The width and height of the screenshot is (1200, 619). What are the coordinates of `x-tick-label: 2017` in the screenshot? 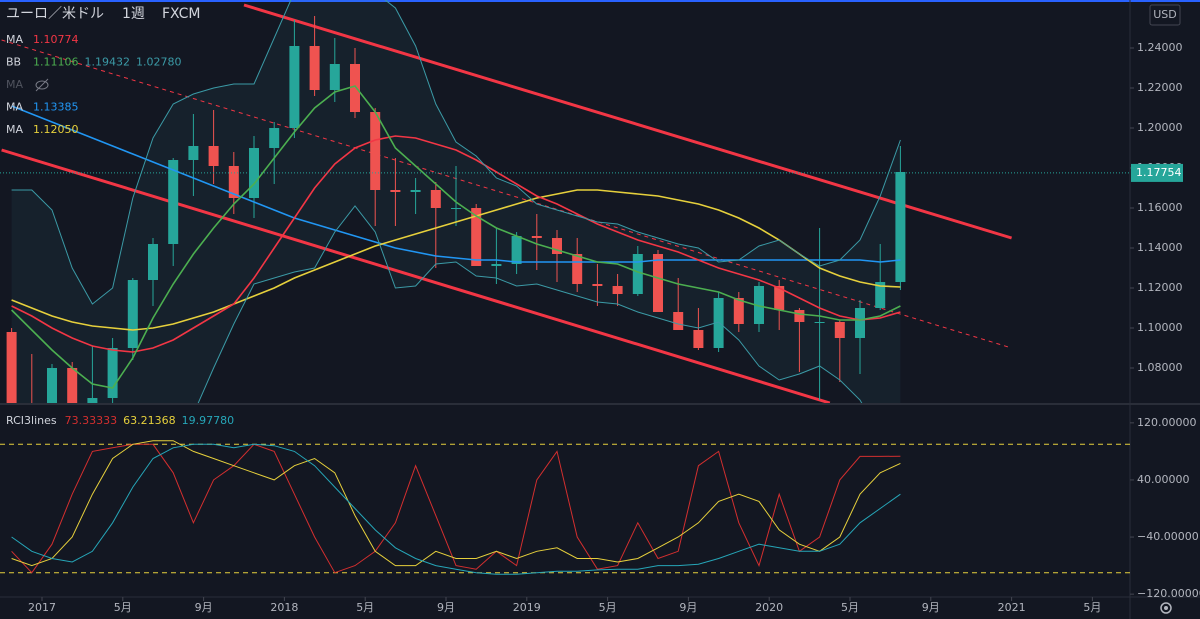 It's located at (42, 607).